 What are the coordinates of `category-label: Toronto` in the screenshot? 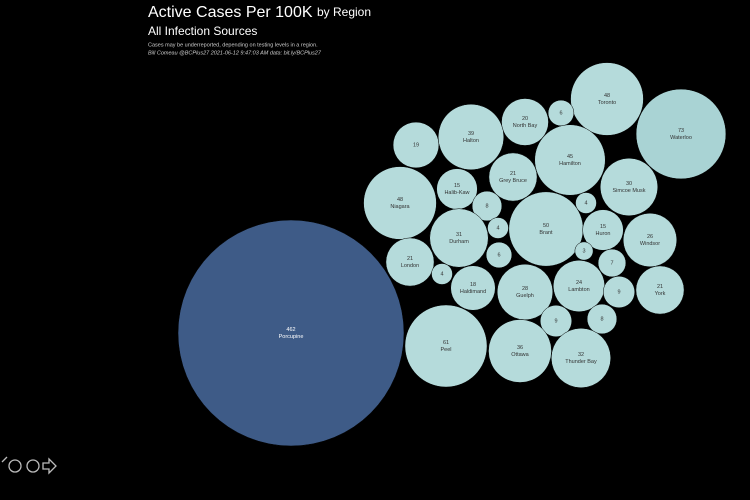 It's located at (607, 103).